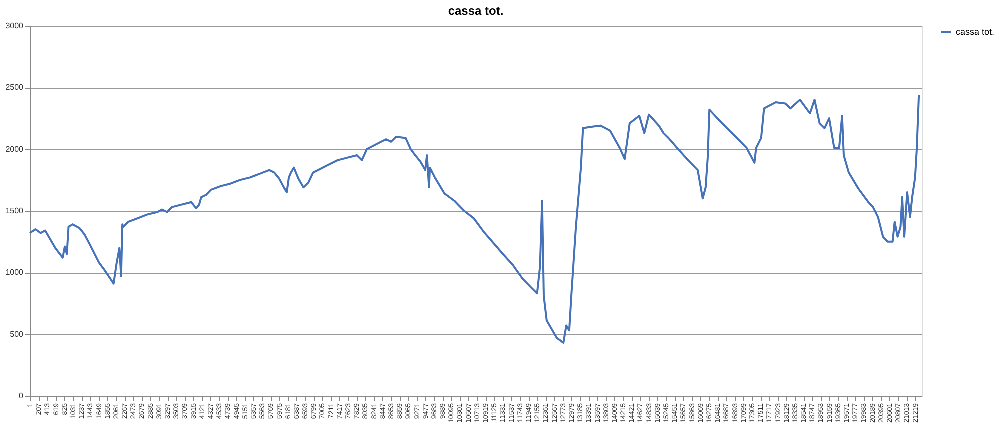 Image resolution: width=1000 pixels, height=428 pixels. I want to click on y-tick-label: 2500, so click(15, 87).